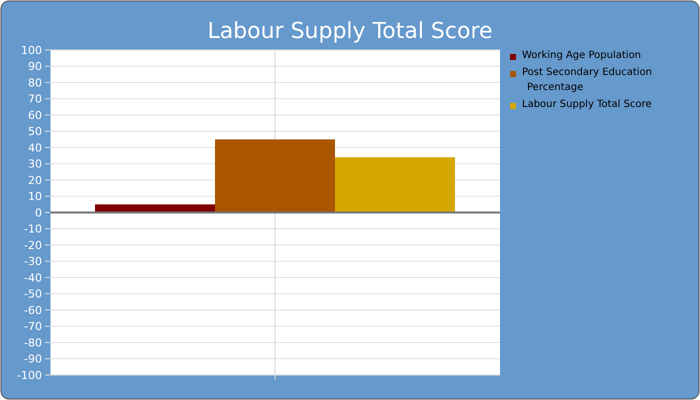  What do you see at coordinates (33, 245) in the screenshot?
I see `y-tick-label: -20` at bounding box center [33, 245].